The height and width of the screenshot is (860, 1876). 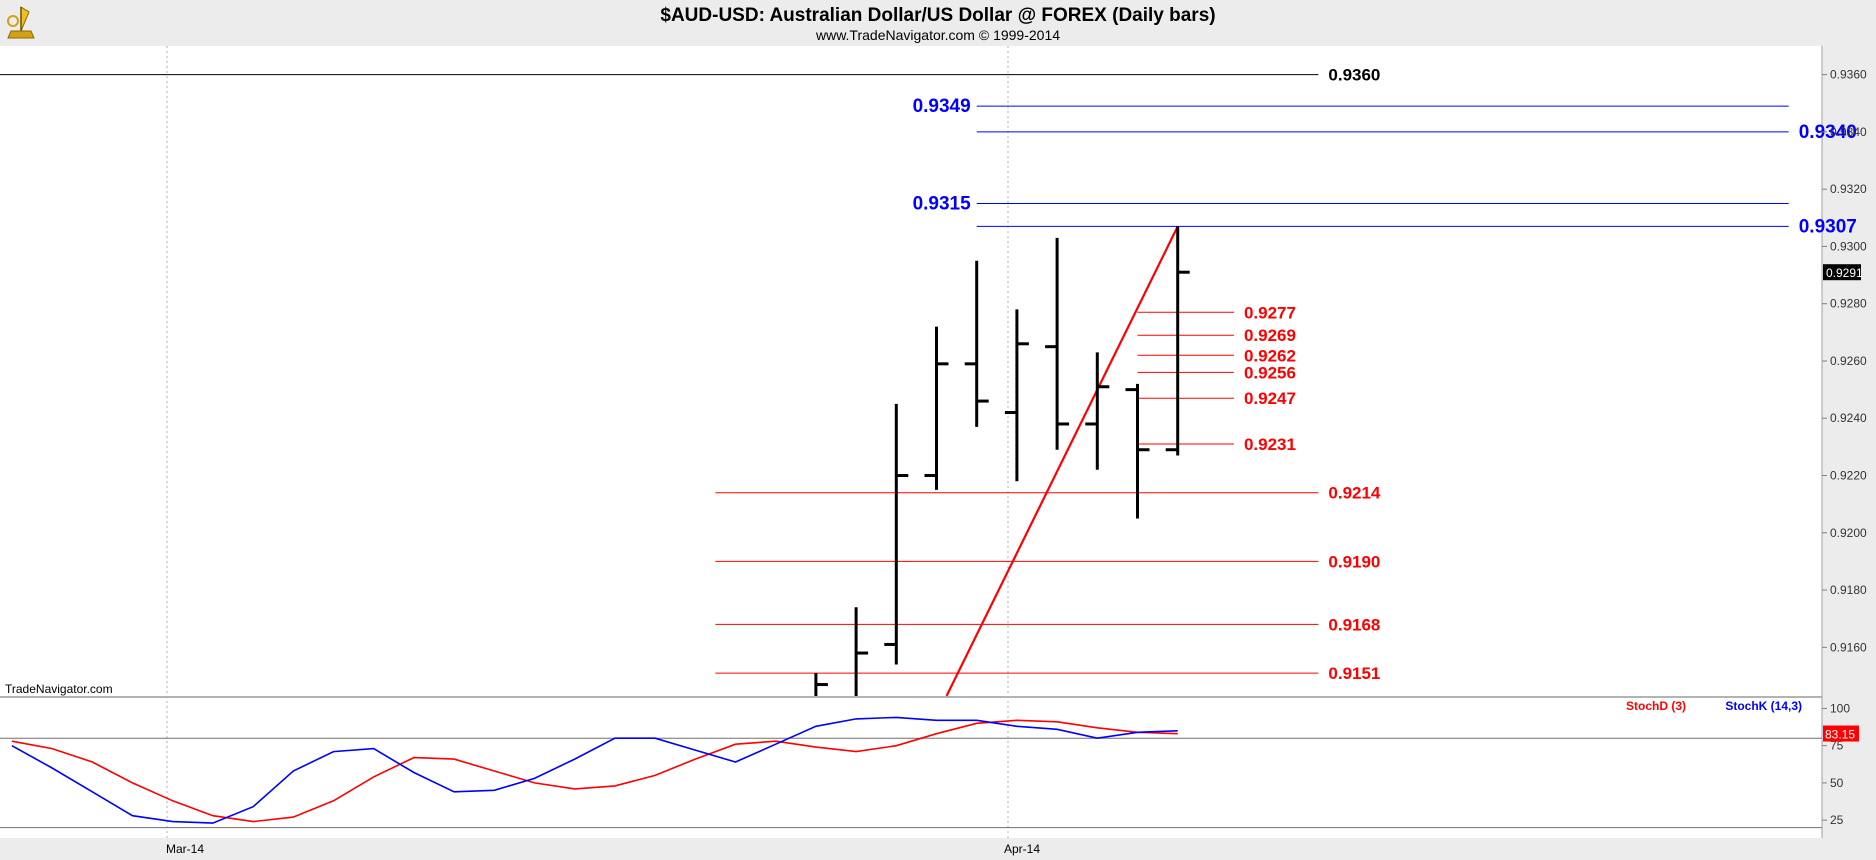 I want to click on price-bars, so click(x=1002, y=461).